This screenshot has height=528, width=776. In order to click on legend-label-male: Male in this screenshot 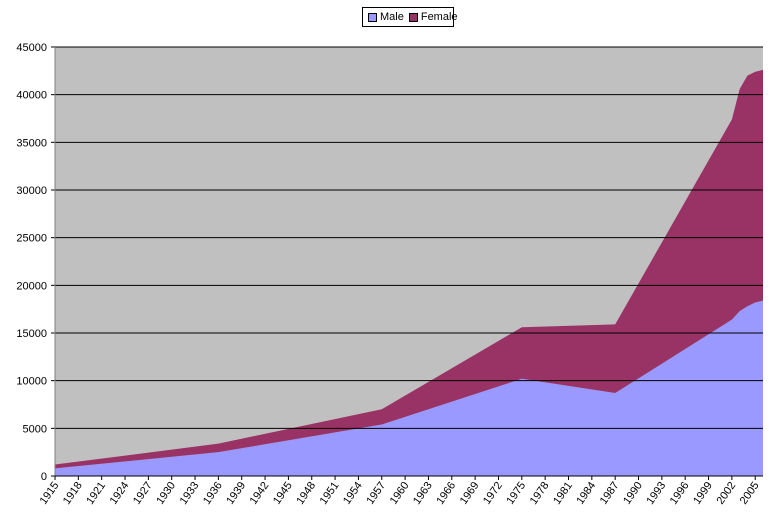, I will do `click(392, 17)`.